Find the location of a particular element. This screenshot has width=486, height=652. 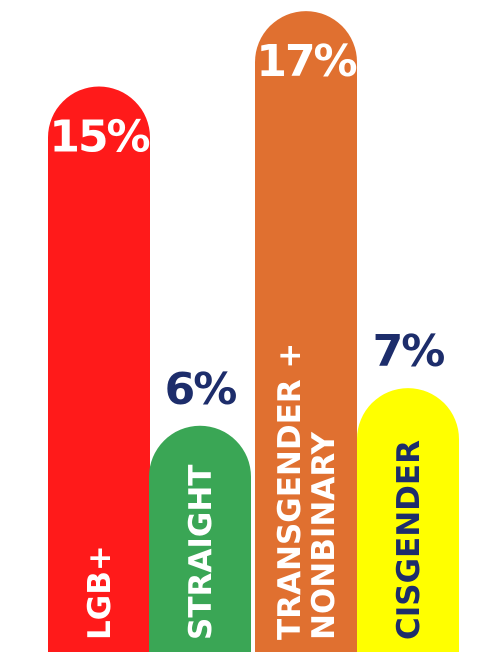

value-label-0: 15% is located at coordinates (99, 137).